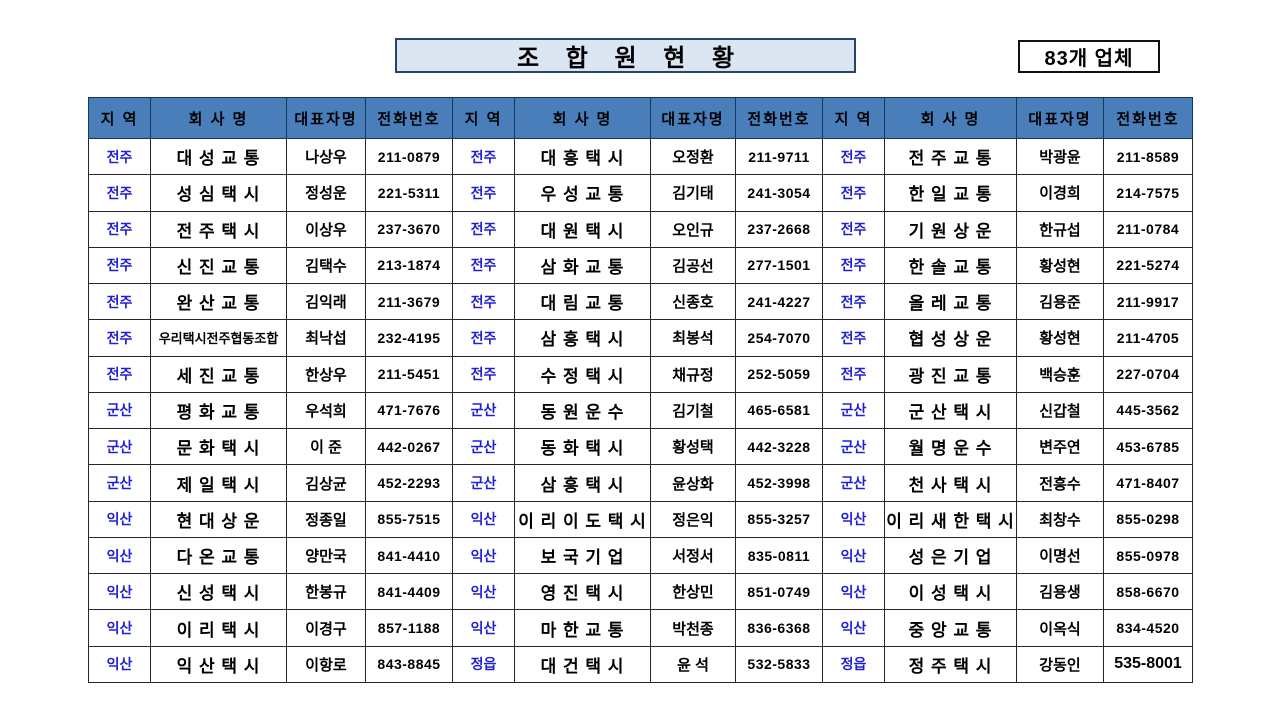 This screenshot has width=1280, height=720. What do you see at coordinates (1148, 193) in the screenshot?
I see `phone-cell: 214-7575` at bounding box center [1148, 193].